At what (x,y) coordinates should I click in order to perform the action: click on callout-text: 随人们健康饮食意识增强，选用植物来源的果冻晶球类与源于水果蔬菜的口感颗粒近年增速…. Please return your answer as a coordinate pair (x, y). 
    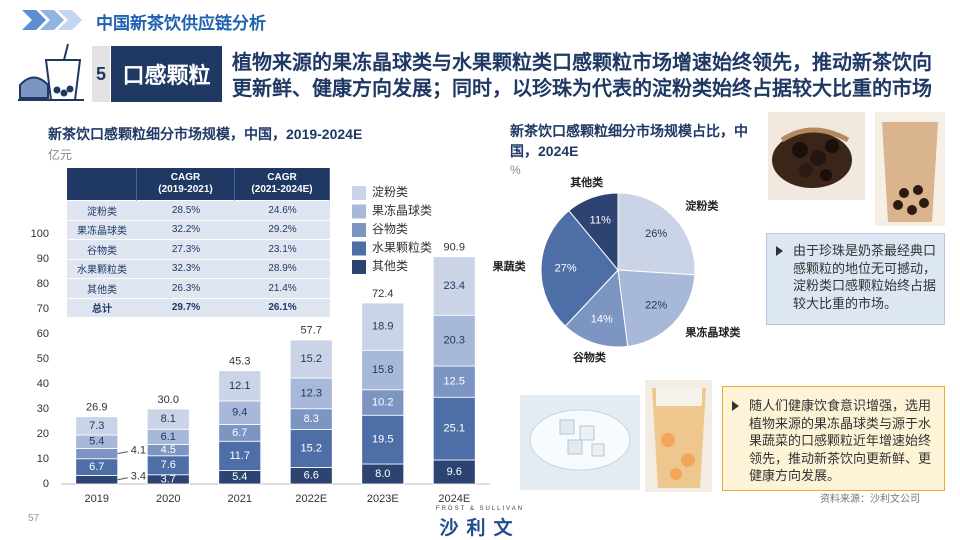
    Looking at the image, I should click on (840, 440).